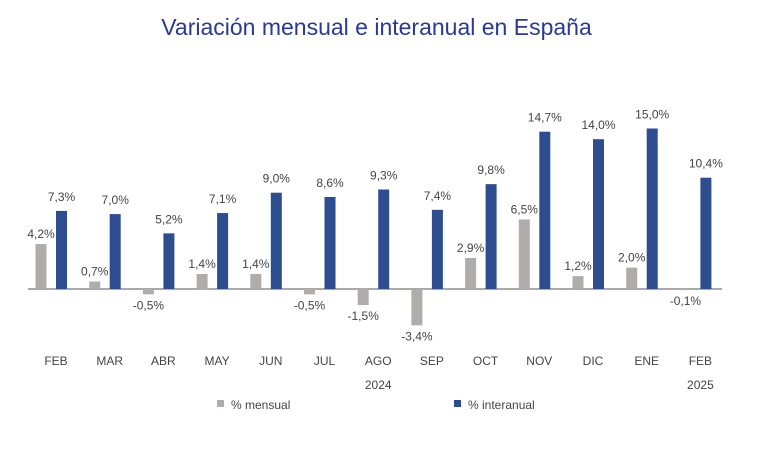 The width and height of the screenshot is (783, 466). Describe the element at coordinates (378, 385) in the screenshot. I see `year-label-2024: 2024` at that location.